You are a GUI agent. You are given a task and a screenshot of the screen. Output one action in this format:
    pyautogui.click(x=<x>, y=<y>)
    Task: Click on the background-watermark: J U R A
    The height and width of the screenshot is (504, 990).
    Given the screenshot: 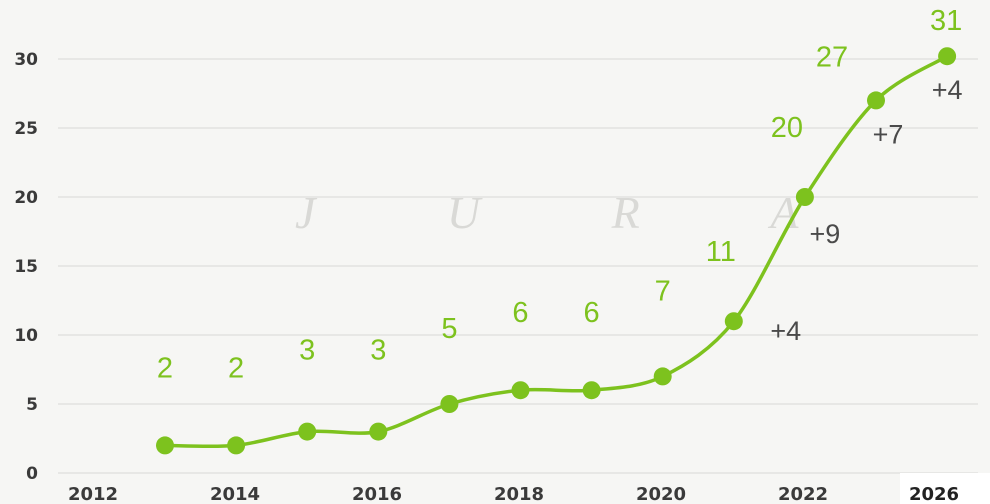 What is the action you would take?
    pyautogui.click(x=577, y=212)
    